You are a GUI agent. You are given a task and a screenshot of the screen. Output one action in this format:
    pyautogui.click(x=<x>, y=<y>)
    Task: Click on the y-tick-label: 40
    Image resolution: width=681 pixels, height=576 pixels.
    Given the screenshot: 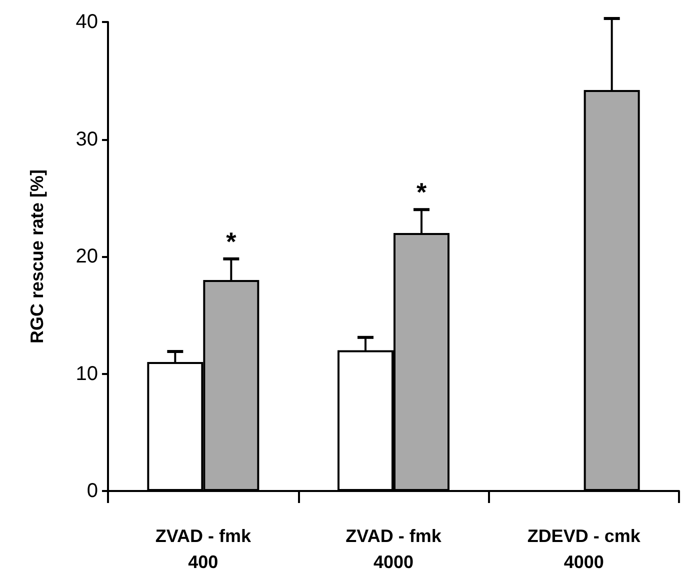 What is the action you would take?
    pyautogui.click(x=87, y=22)
    